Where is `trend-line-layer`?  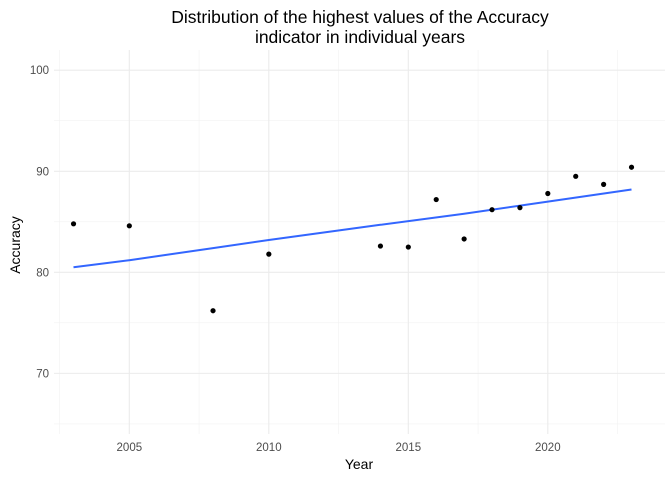
trend-line-layer is located at coordinates (352, 228).